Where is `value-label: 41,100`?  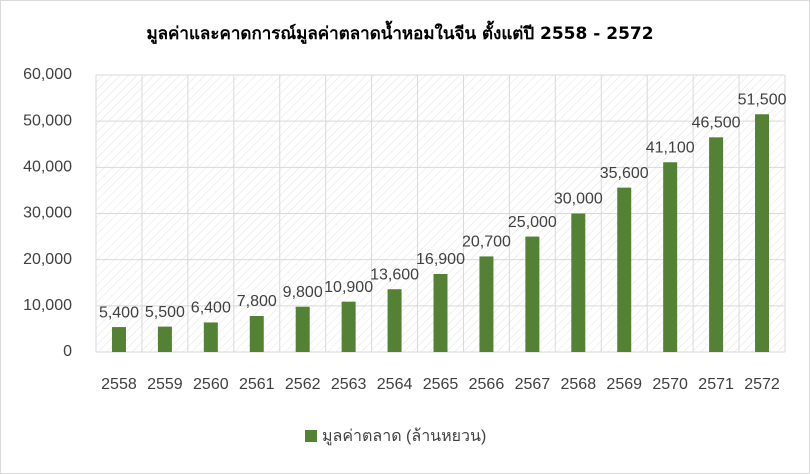
value-label: 41,100 is located at coordinates (670, 147).